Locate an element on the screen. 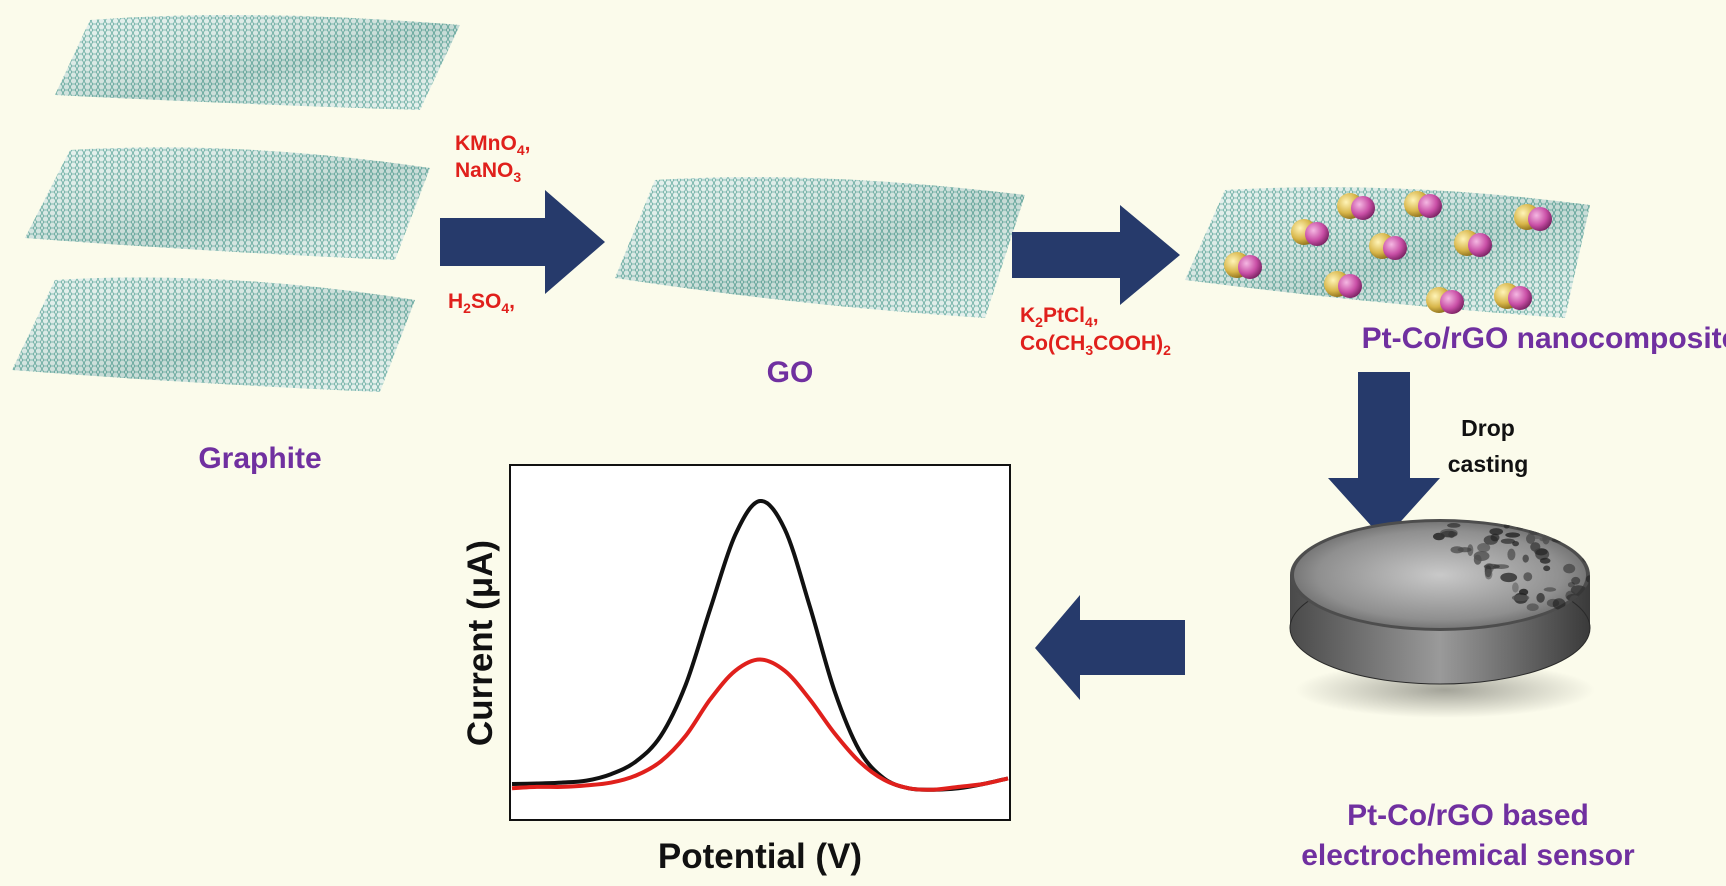 The height and width of the screenshot is (886, 1726). chart-plot-frame is located at coordinates (760, 642).